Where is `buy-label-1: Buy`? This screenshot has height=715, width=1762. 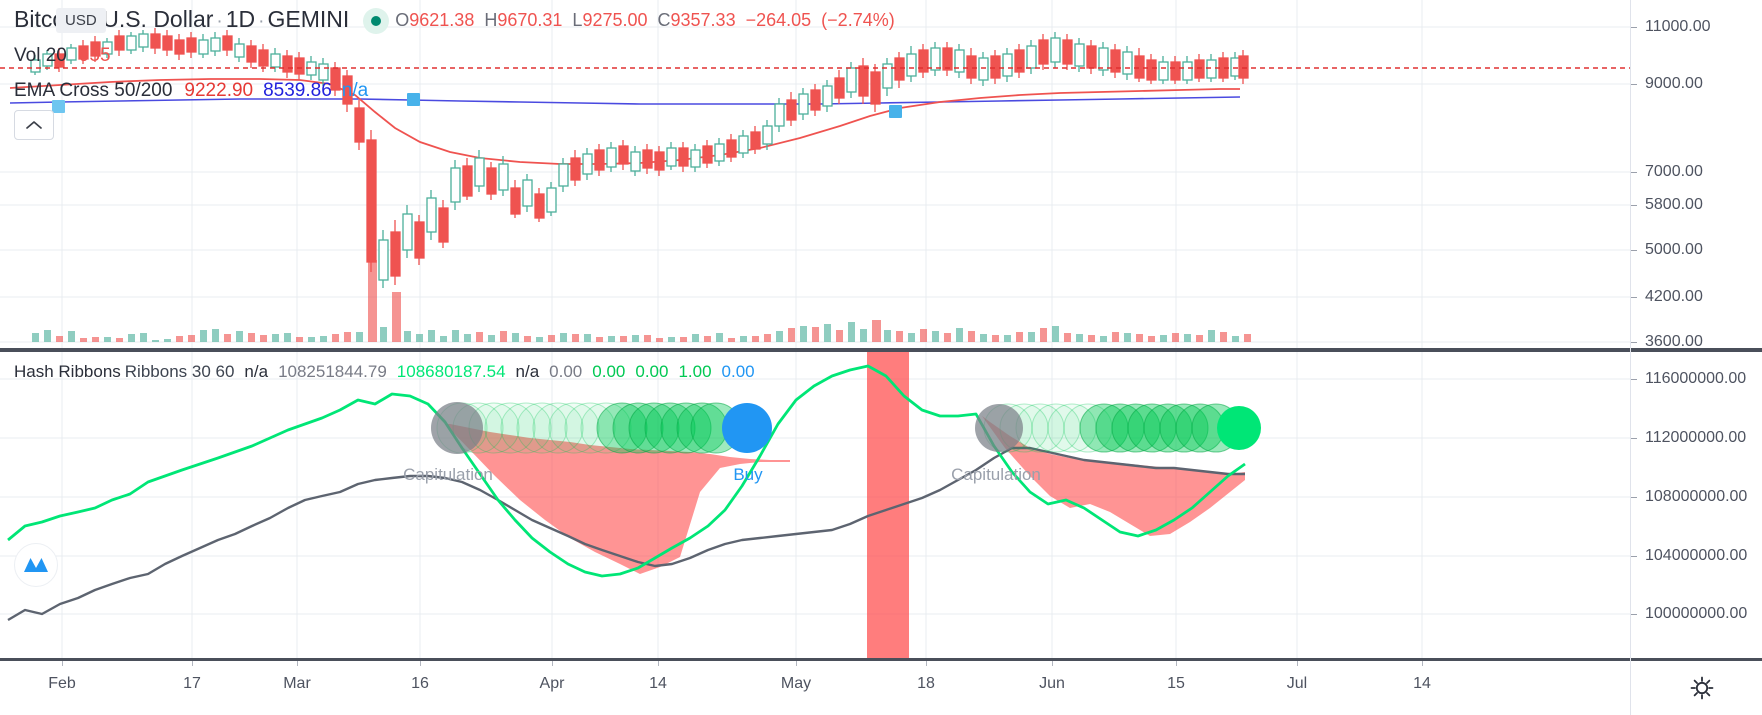
buy-label-1: Buy is located at coordinates (748, 474).